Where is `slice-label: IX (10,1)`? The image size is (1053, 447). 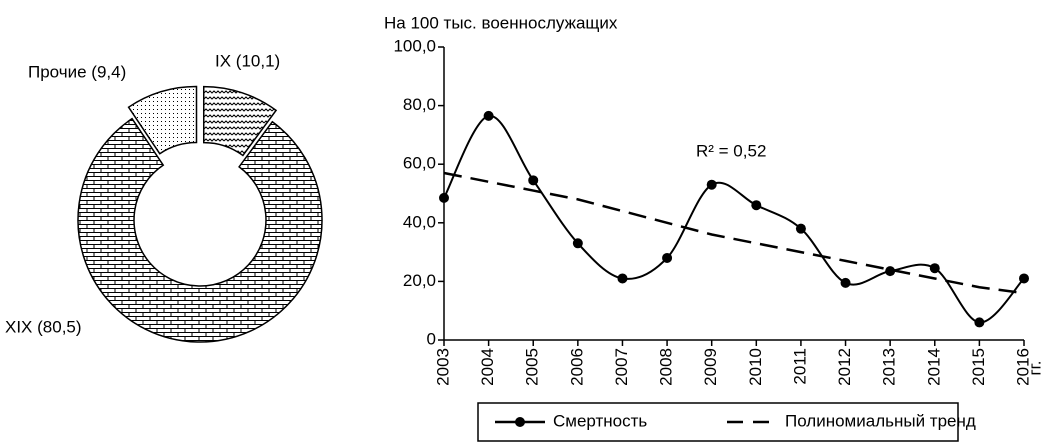 slice-label: IX (10,1) is located at coordinates (247, 60).